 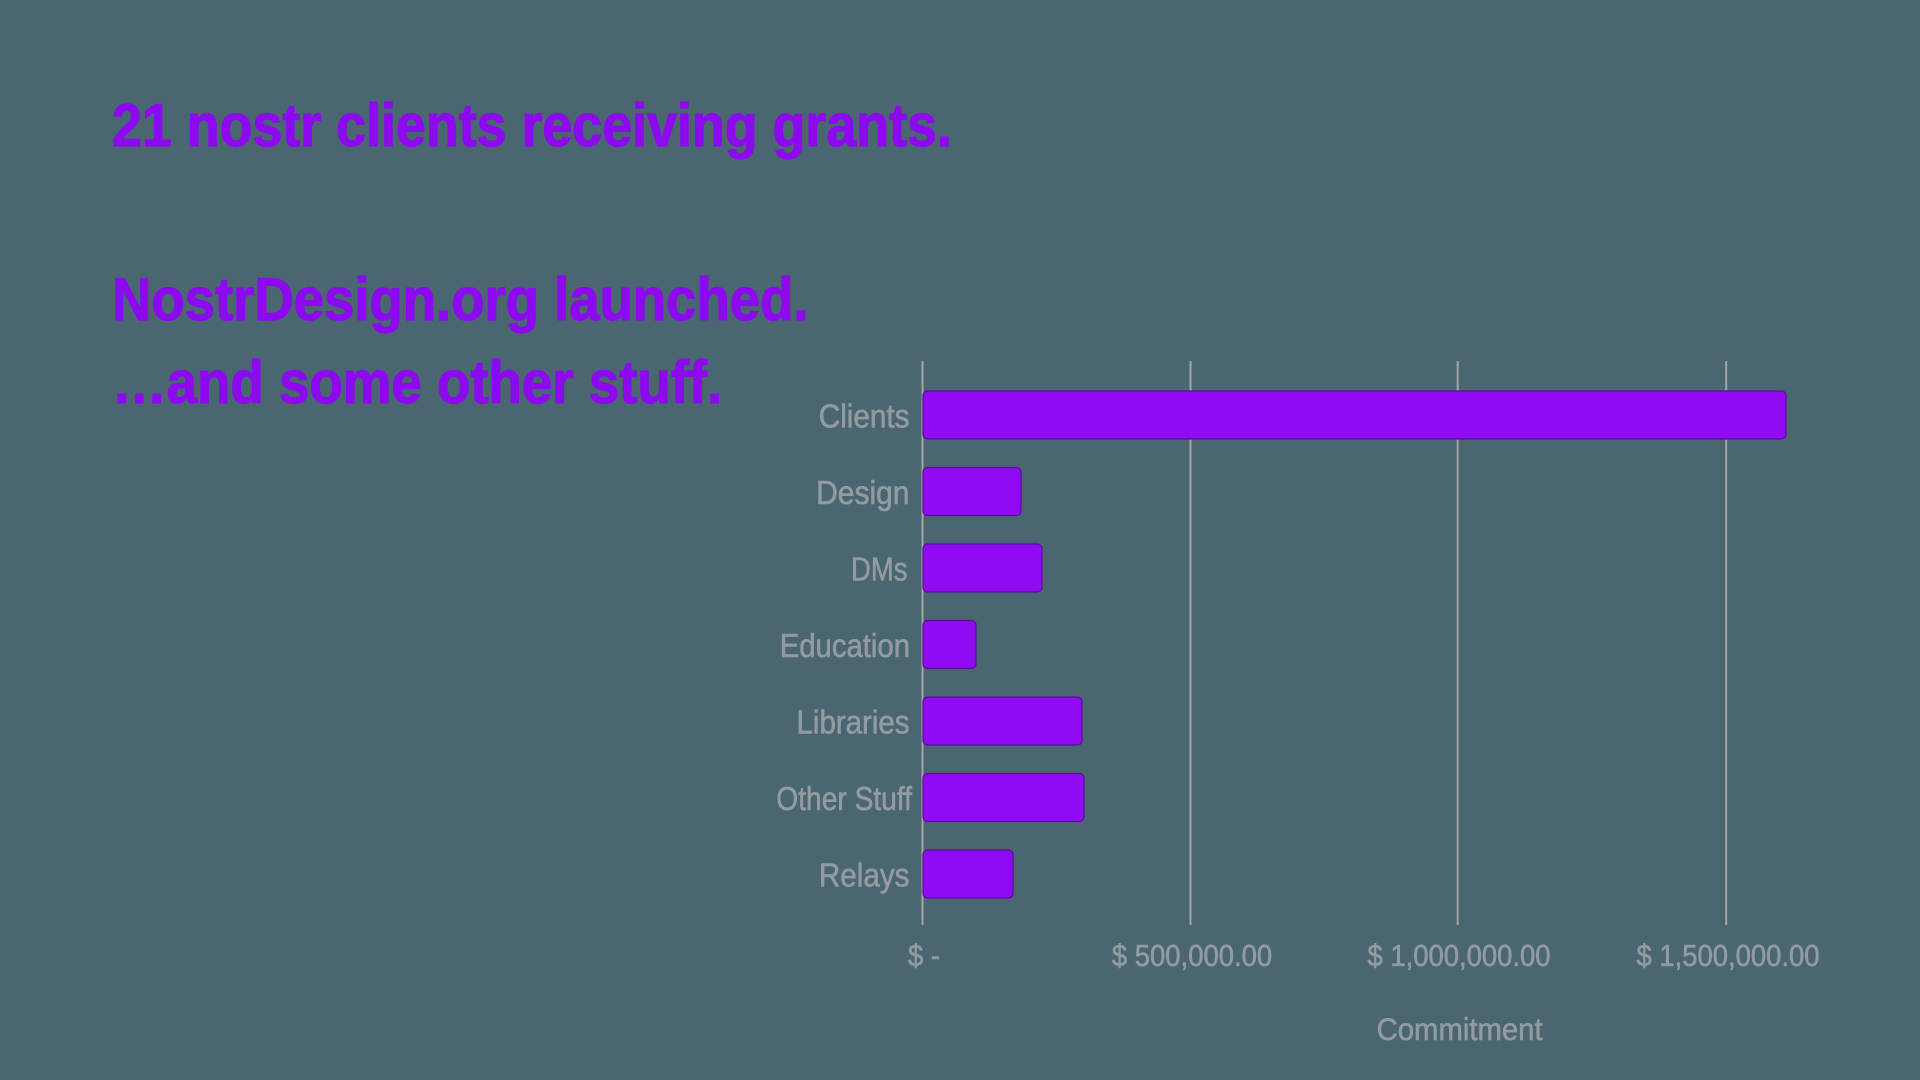 I want to click on svg-text: Design, so click(x=862, y=493).